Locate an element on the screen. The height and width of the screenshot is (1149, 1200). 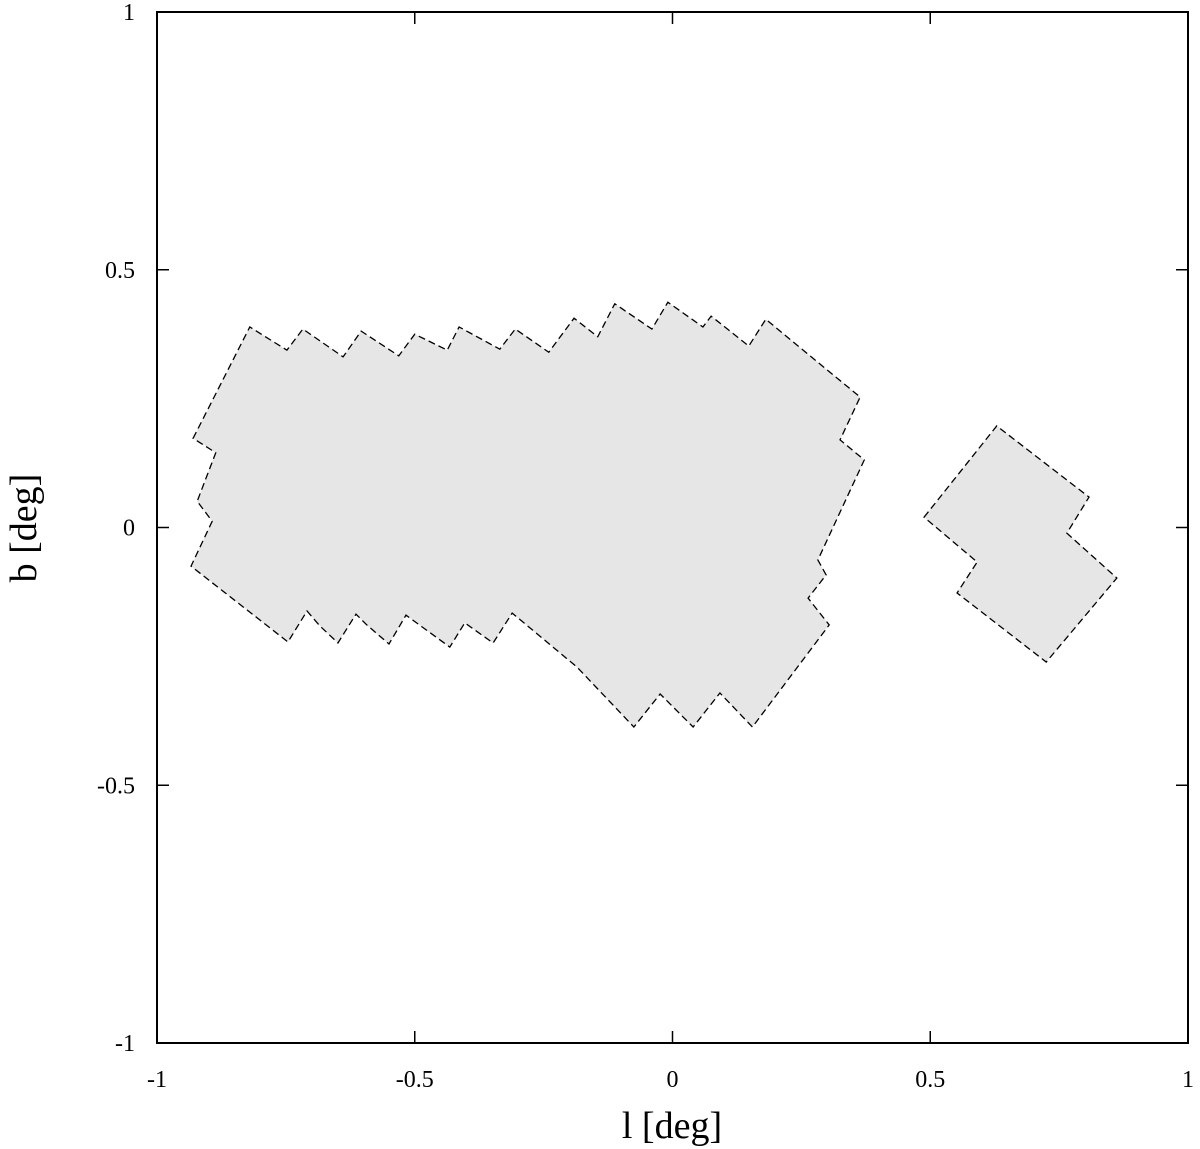
x-tick-label: -0.5 is located at coordinates (415, 1080).